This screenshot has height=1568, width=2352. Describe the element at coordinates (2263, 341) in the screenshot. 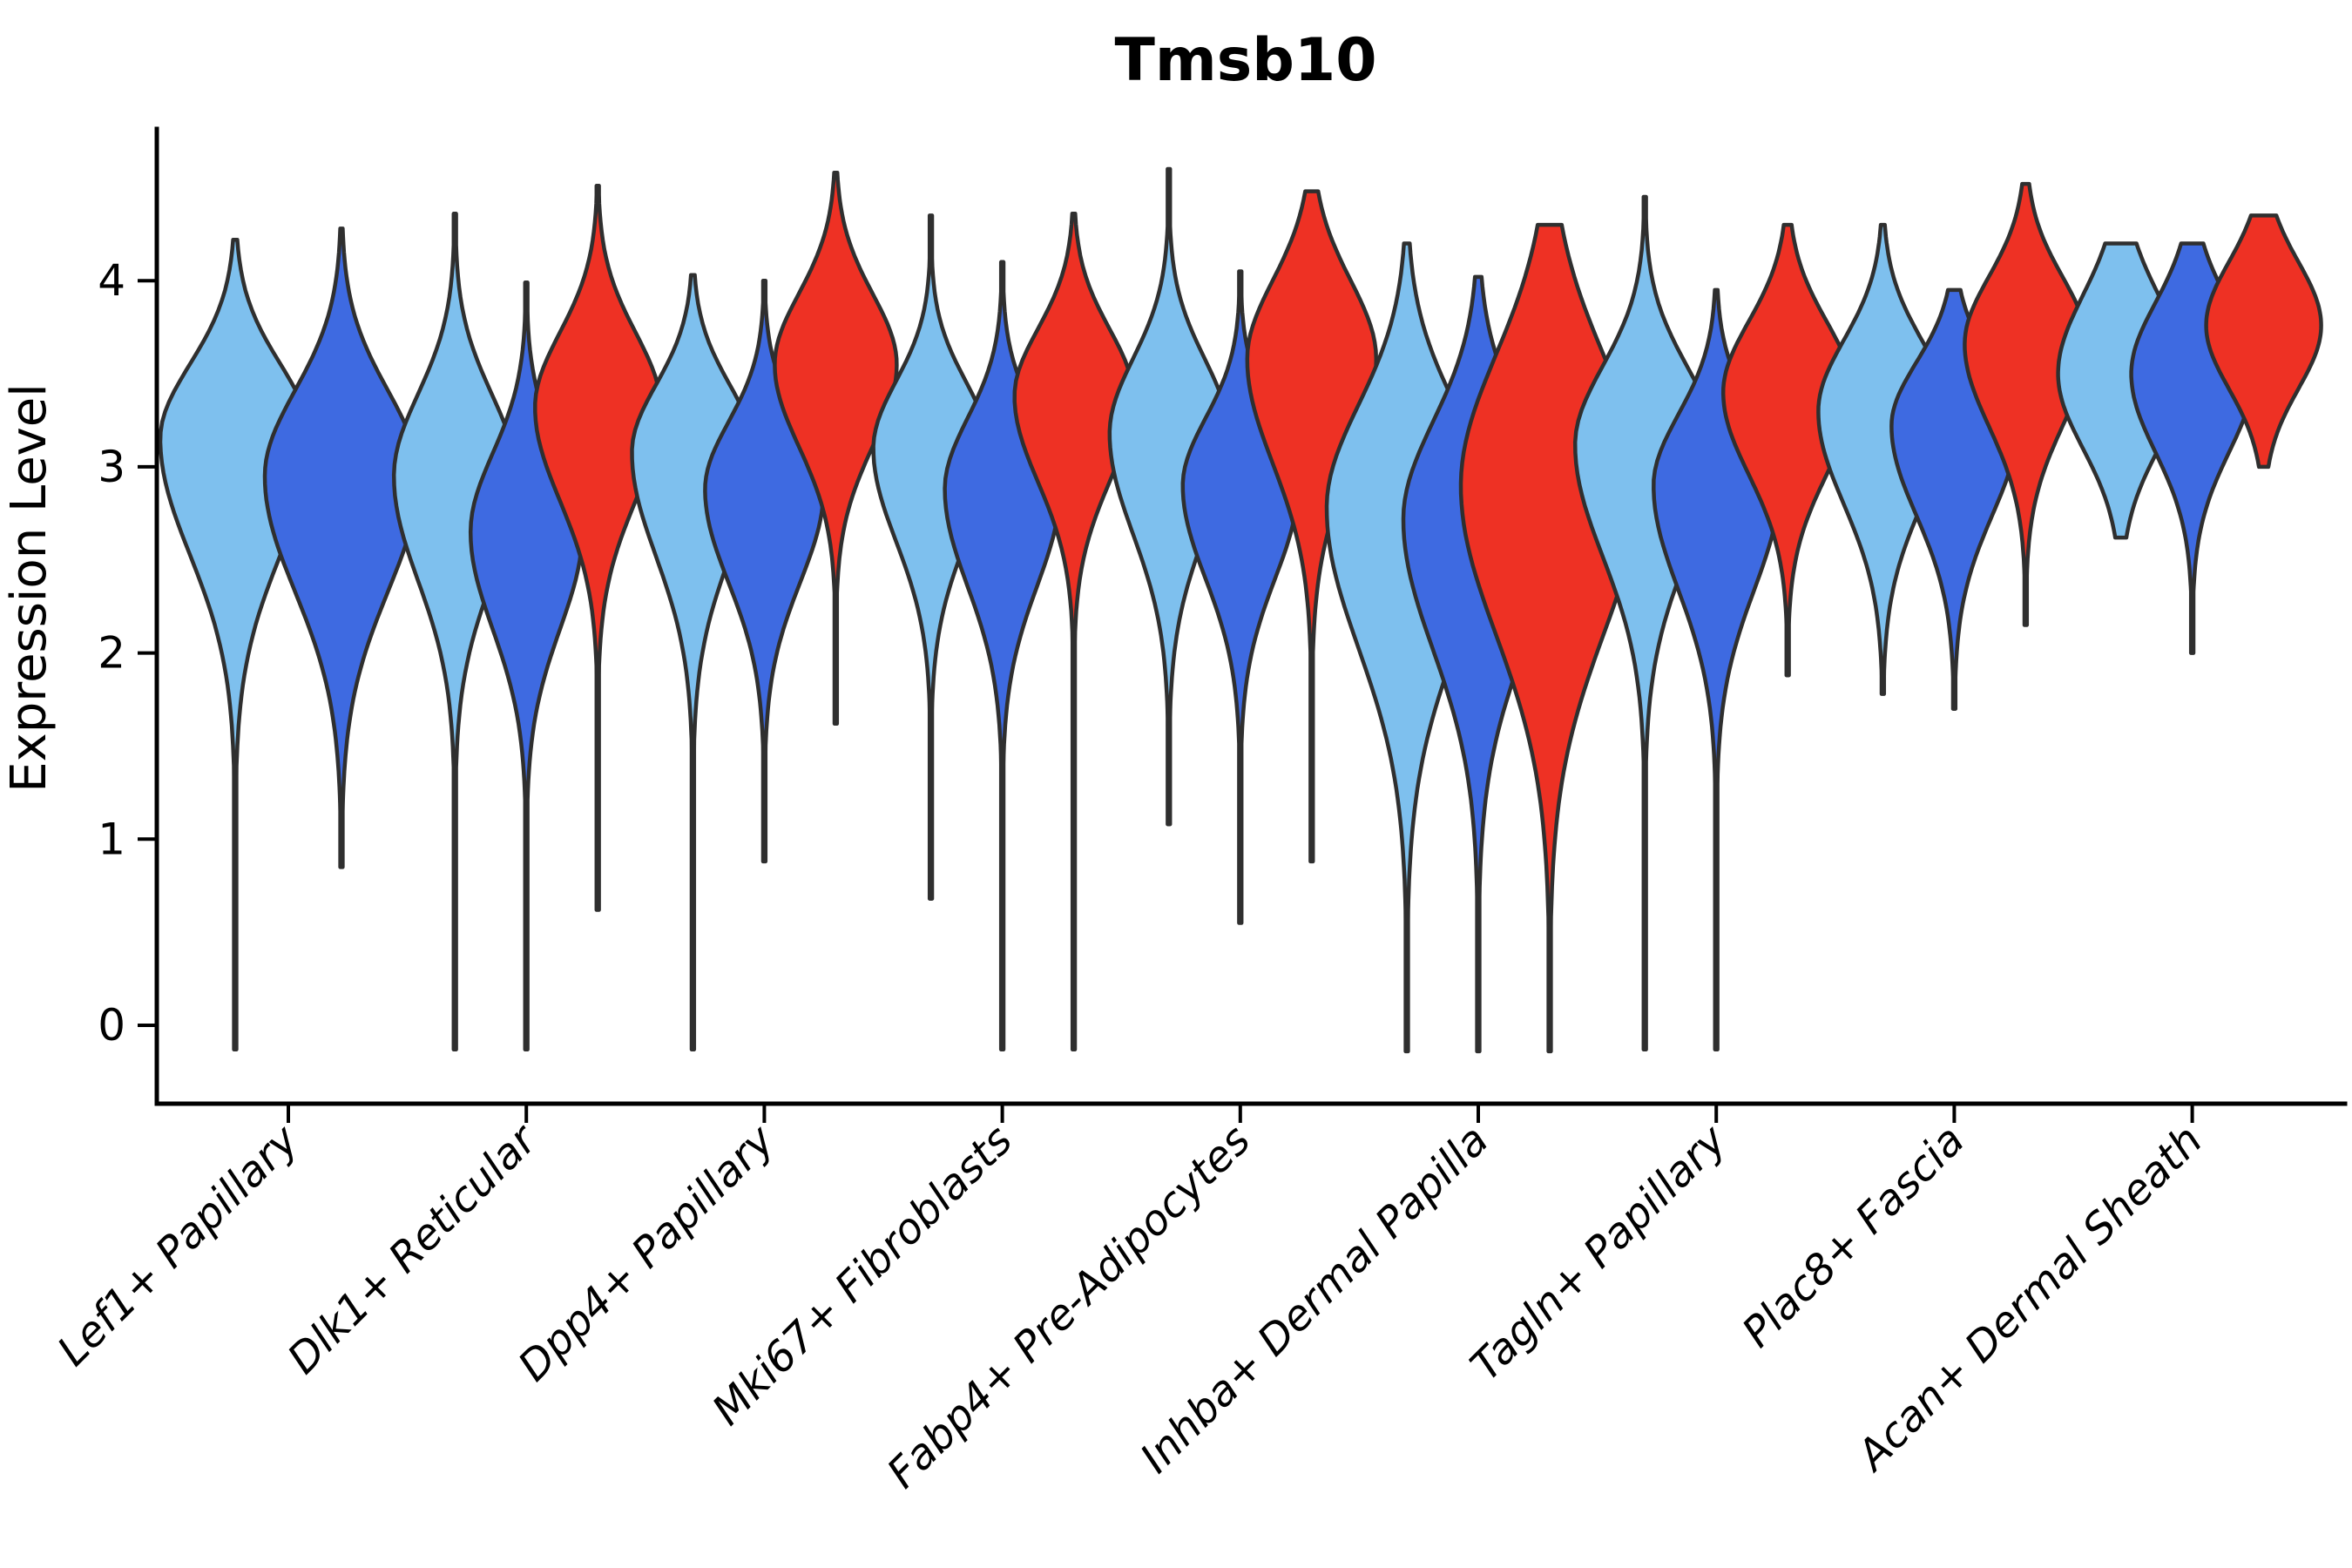

I see `violin-acan-dermal-sheath-red` at that location.